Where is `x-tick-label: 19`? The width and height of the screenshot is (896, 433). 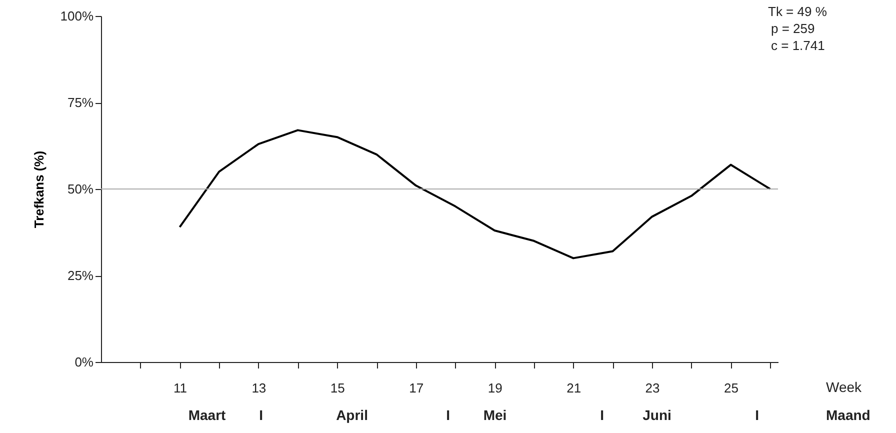 x-tick-label: 19 is located at coordinates (495, 388).